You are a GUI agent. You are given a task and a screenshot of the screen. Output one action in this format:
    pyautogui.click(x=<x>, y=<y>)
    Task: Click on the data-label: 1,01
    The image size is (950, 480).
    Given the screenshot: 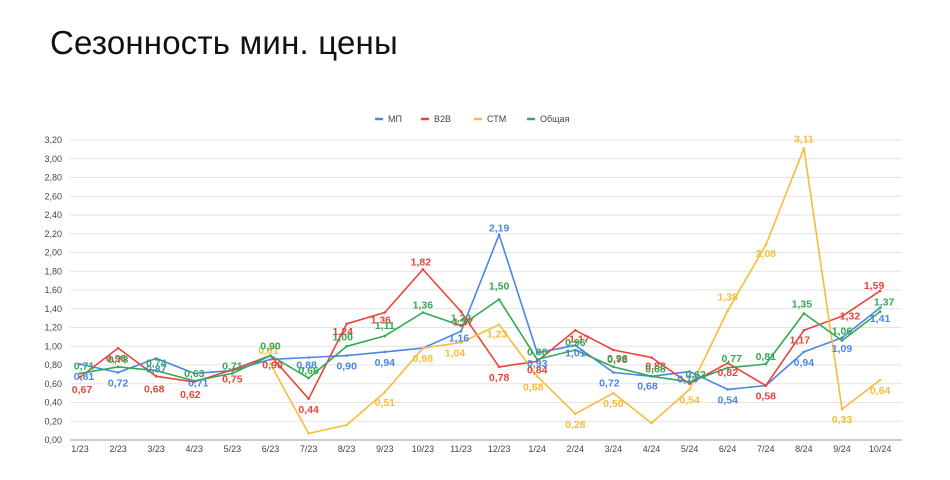 What is the action you would take?
    pyautogui.click(x=575, y=353)
    